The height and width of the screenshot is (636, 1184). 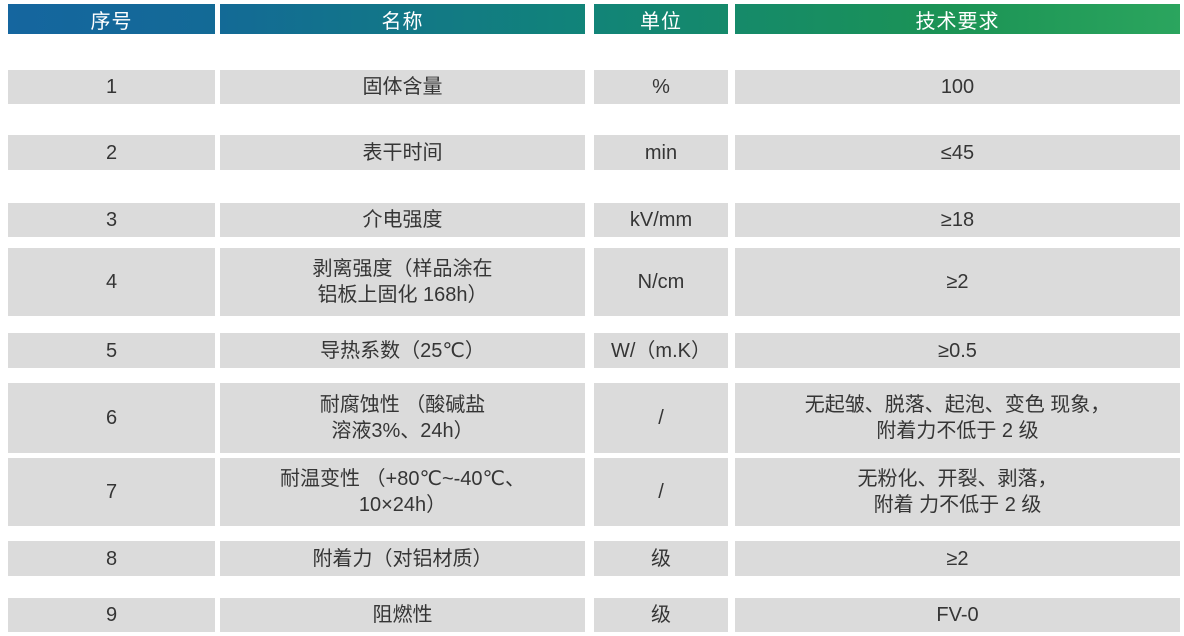 What do you see at coordinates (111, 152) in the screenshot?
I see `cell-no: 2` at bounding box center [111, 152].